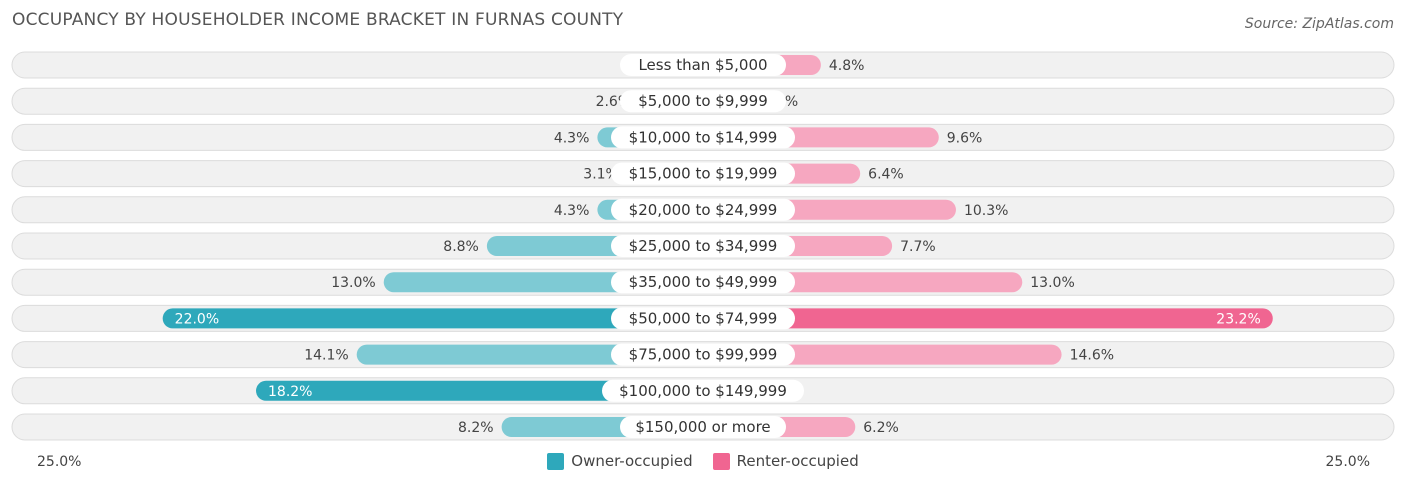 This screenshot has width=1406, height=487. Describe the element at coordinates (556, 461) in the screenshot. I see `legend-swatch-owner` at that location.